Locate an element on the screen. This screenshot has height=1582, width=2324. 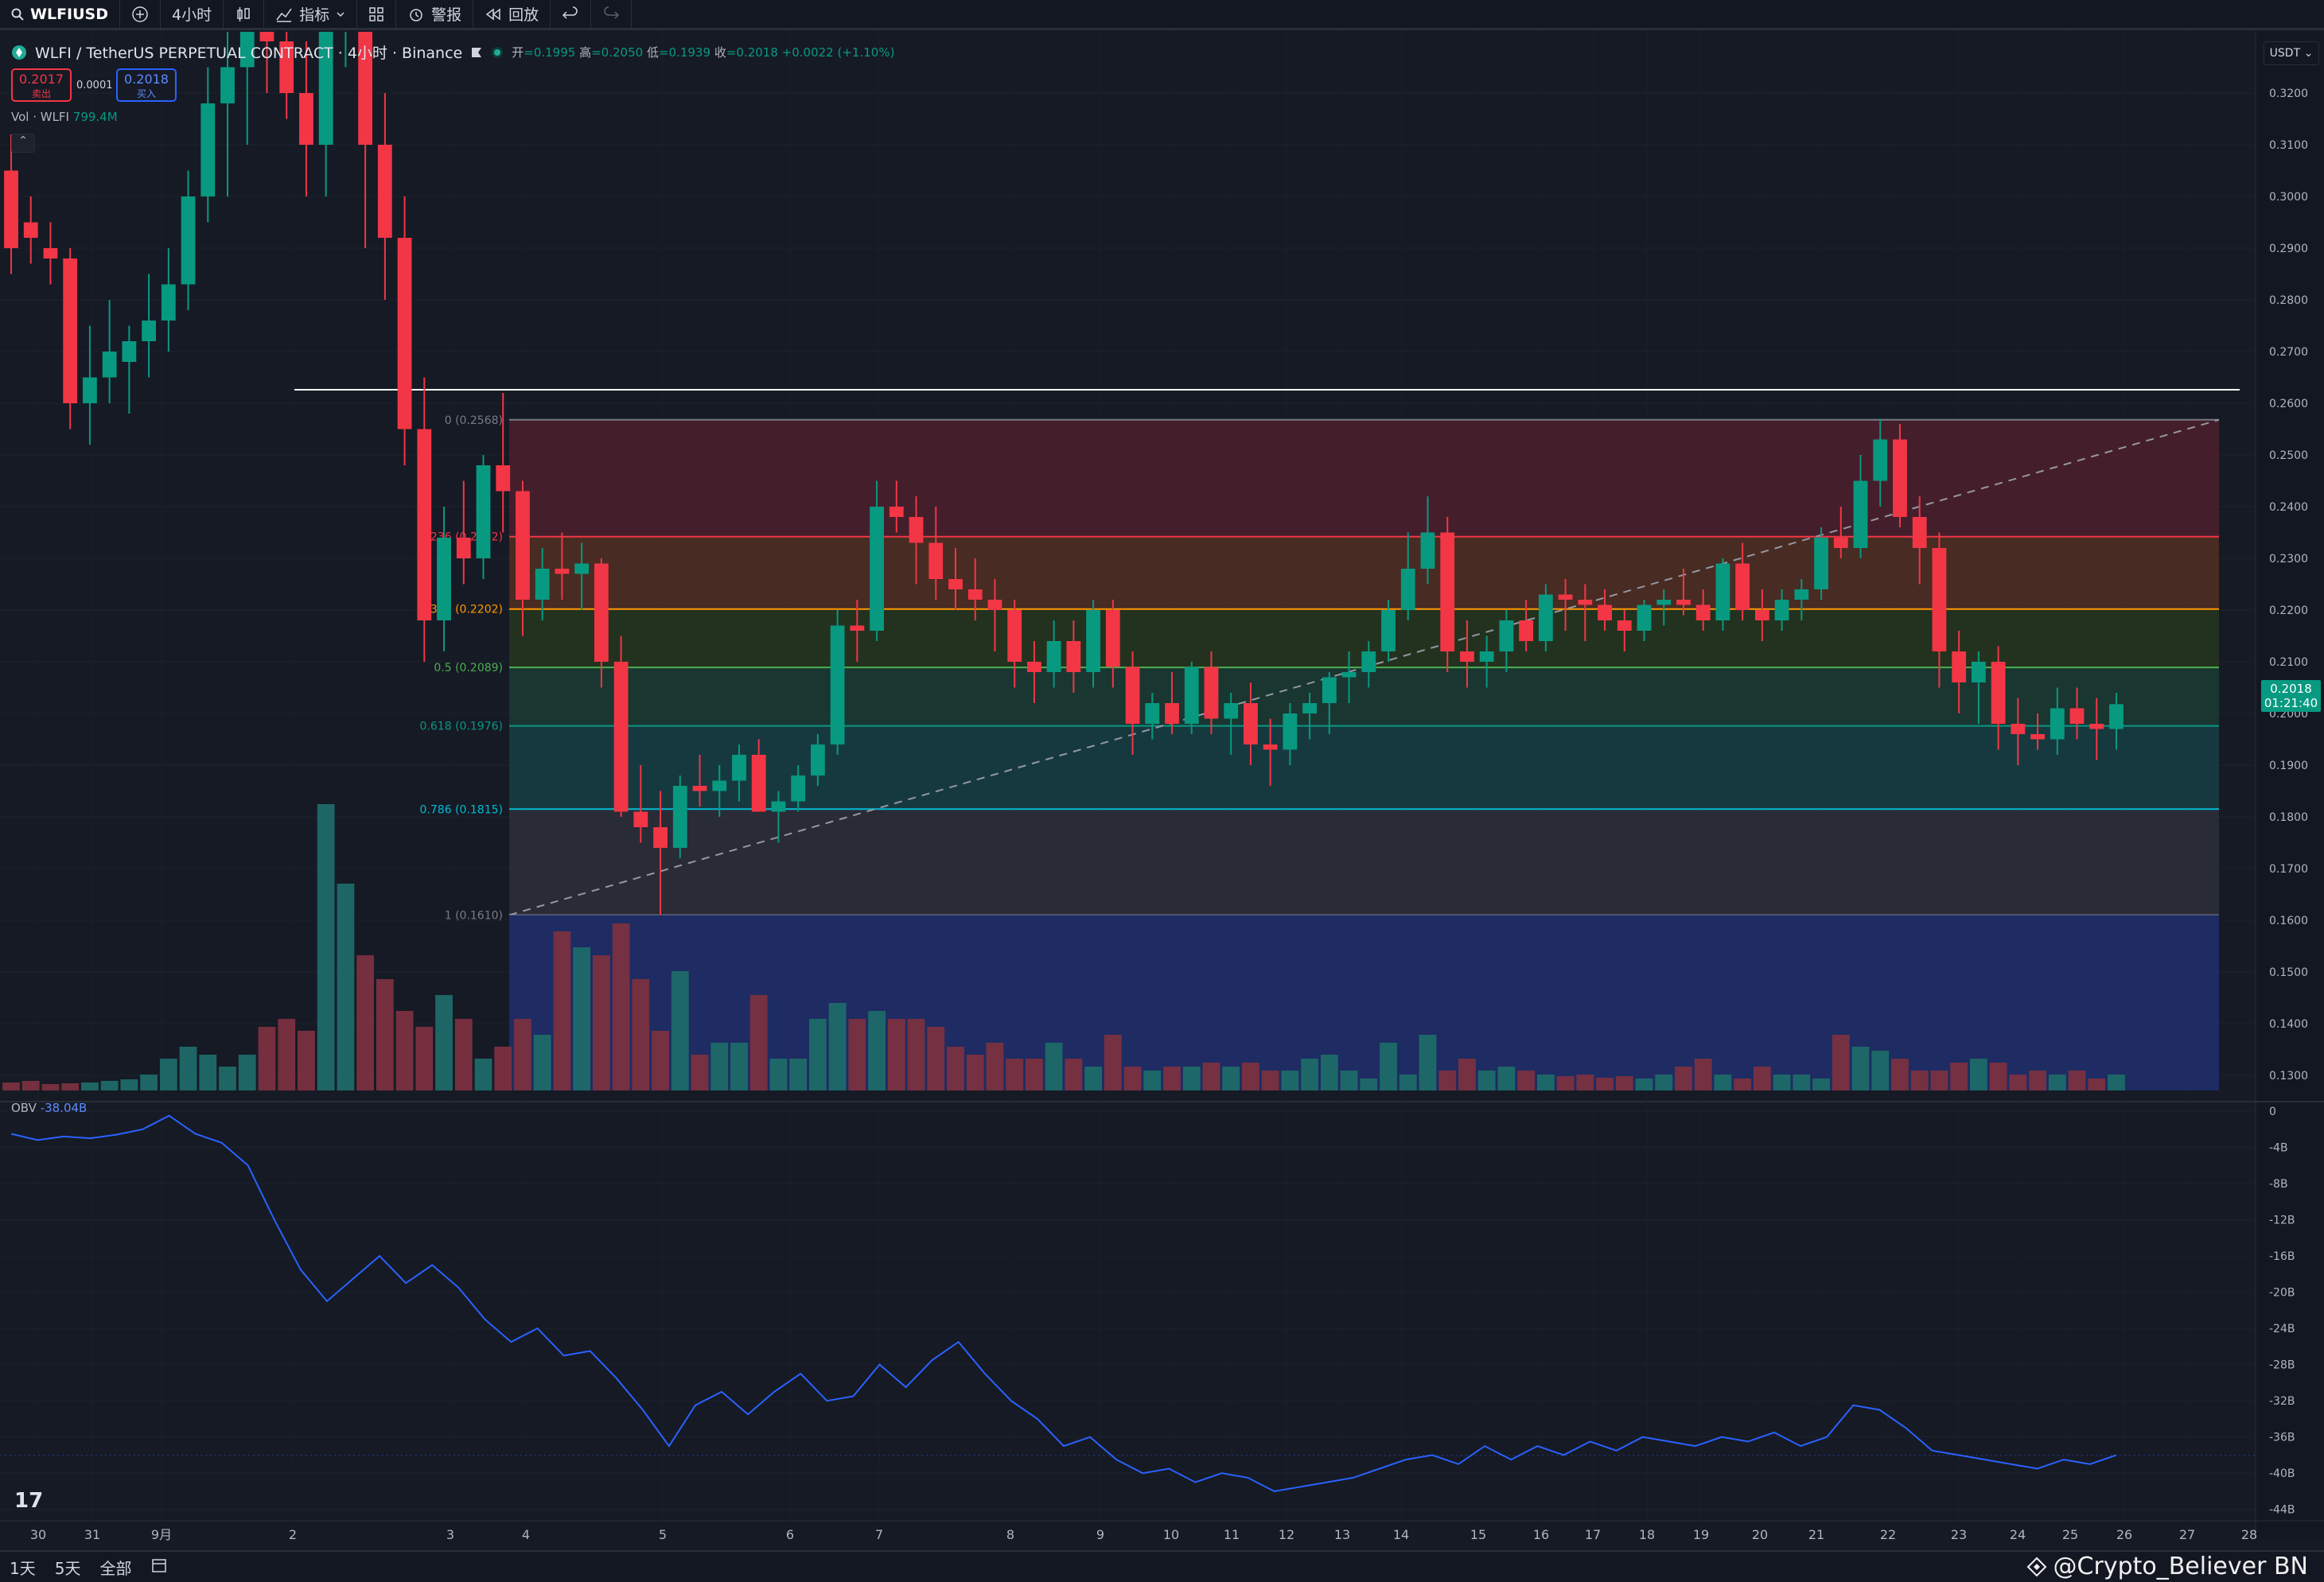
replay-button: 回放 is located at coordinates (512, 14).